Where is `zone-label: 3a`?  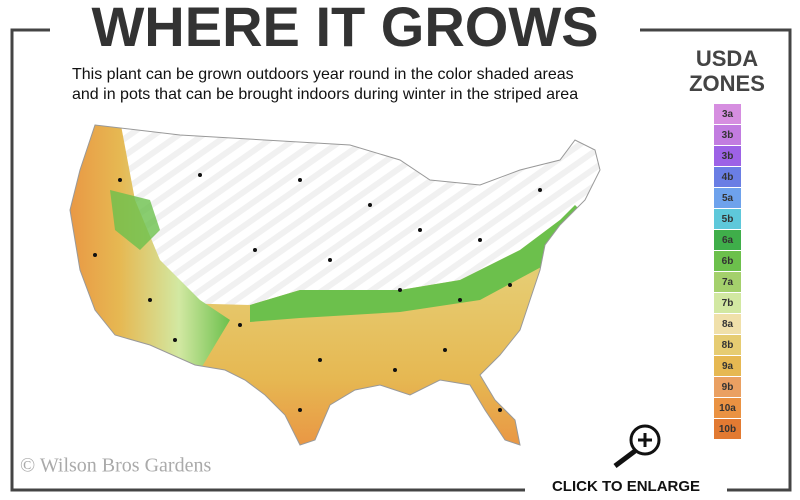 zone-label: 3a is located at coordinates (728, 114).